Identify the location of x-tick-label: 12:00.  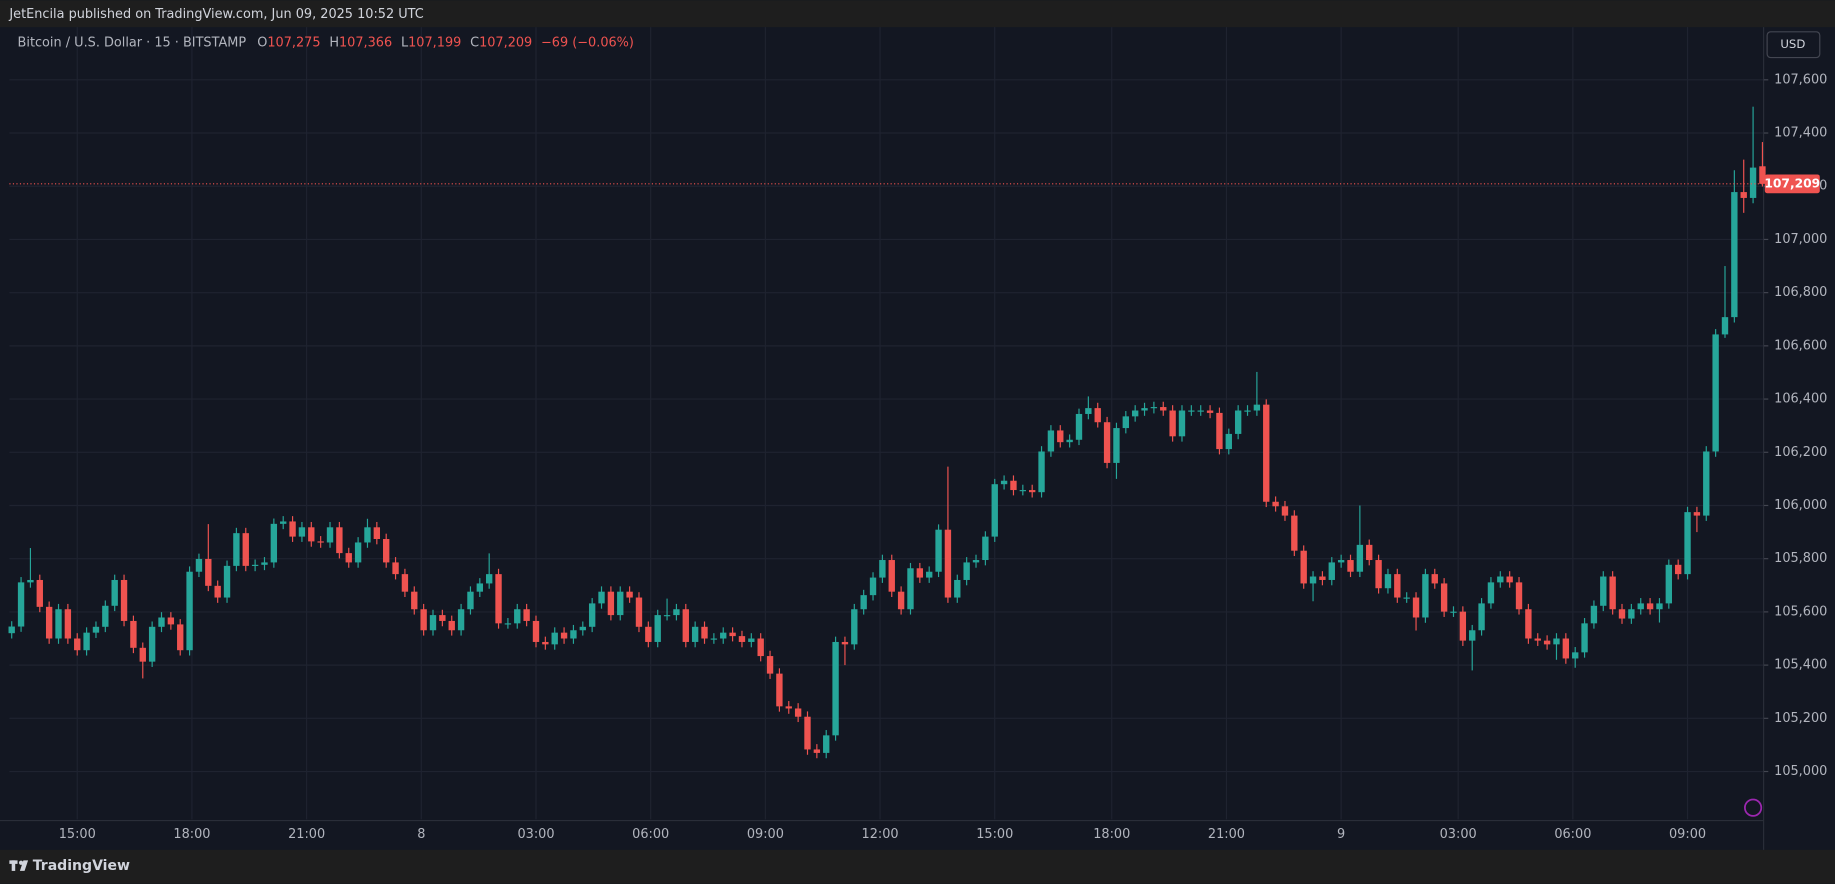
(880, 834).